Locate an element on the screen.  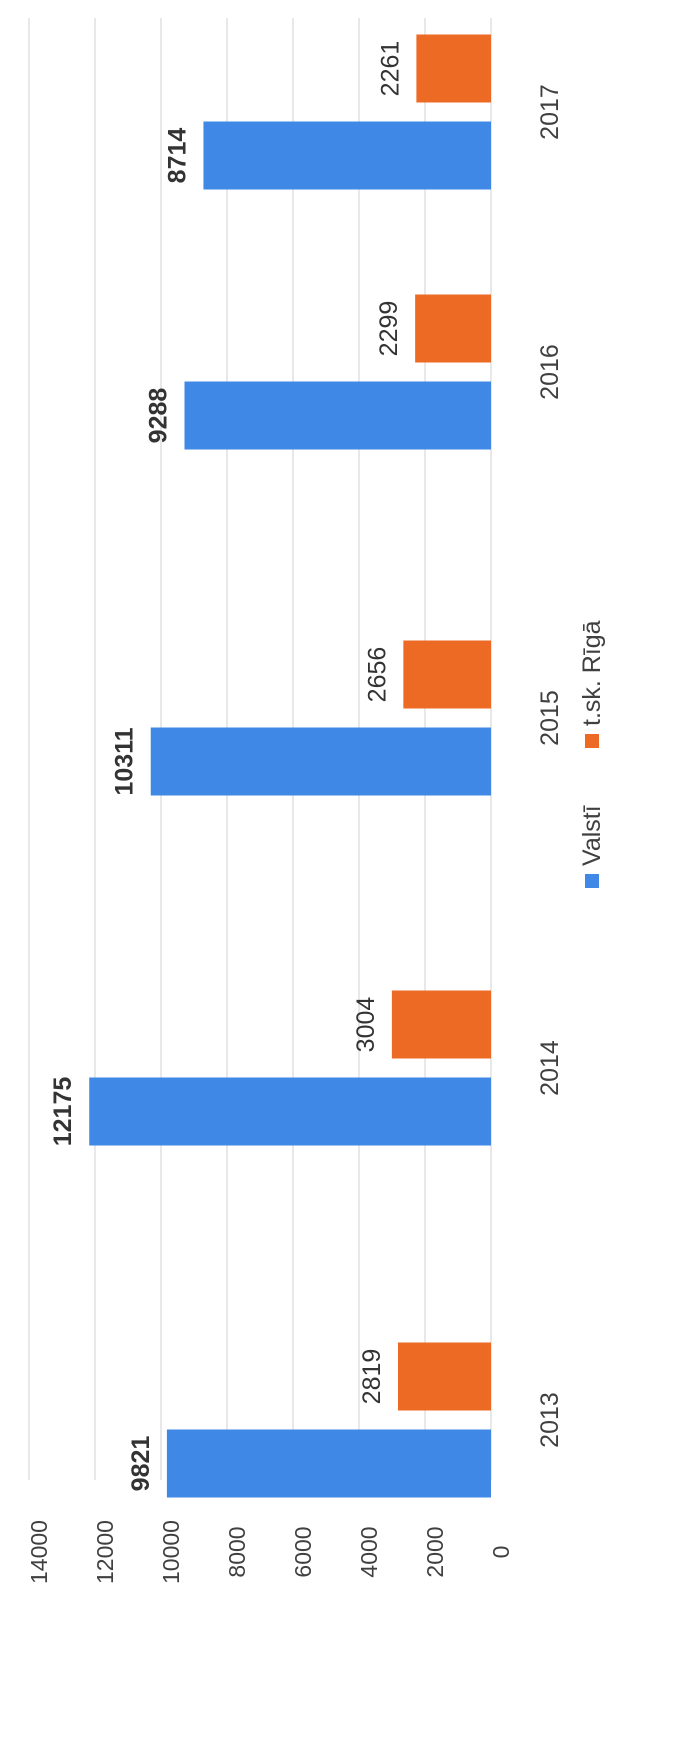
legend-label: t.sk. Rīgā is located at coordinates (592, 673).